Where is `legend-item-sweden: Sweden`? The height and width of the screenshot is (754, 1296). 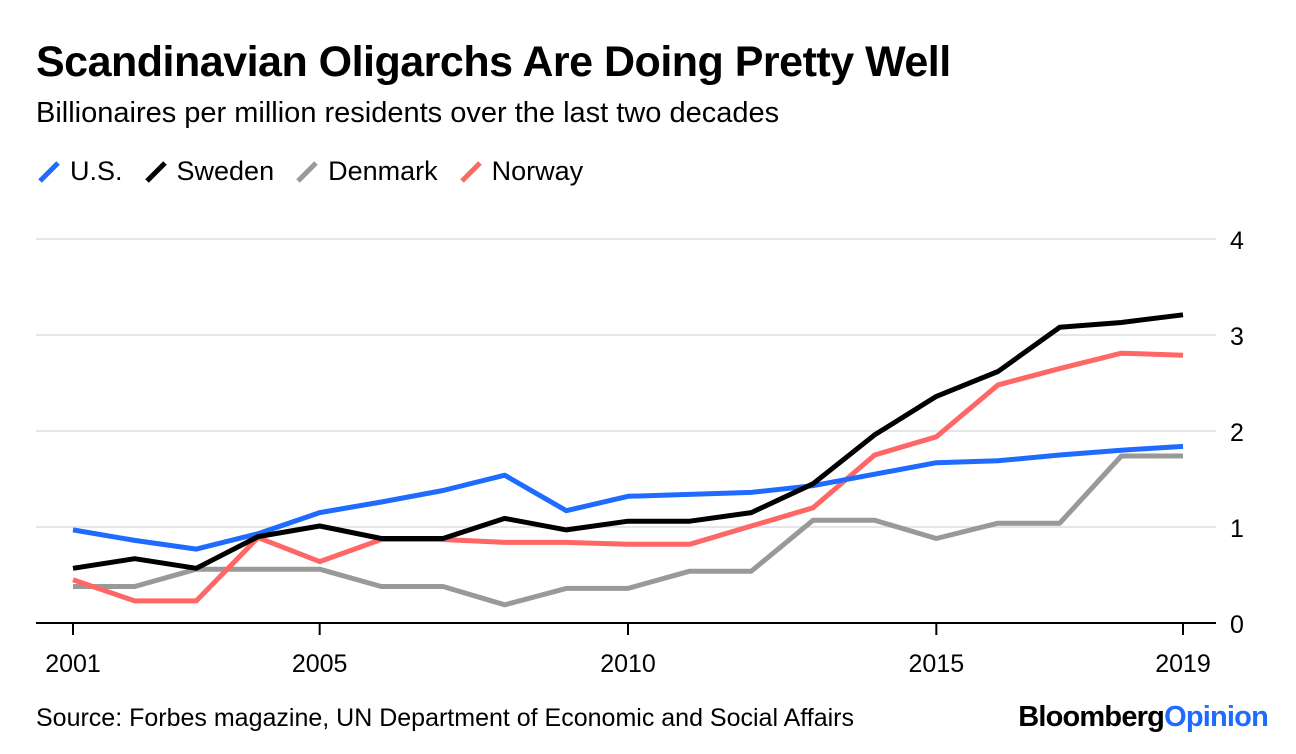
legend-item-sweden: Sweden is located at coordinates (209, 171).